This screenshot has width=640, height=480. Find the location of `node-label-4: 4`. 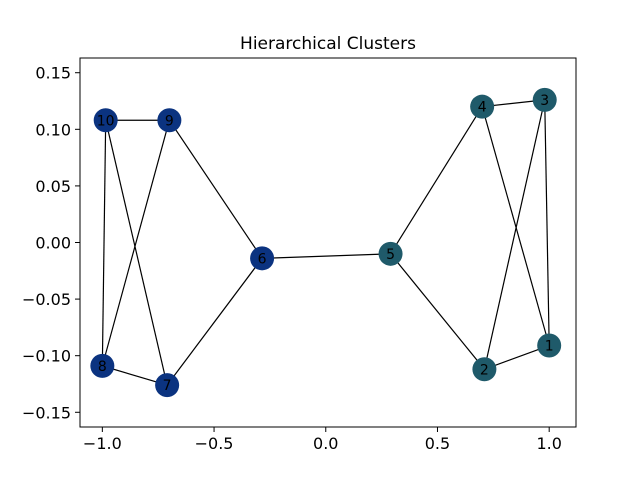

node-label-4: 4 is located at coordinates (482, 108).